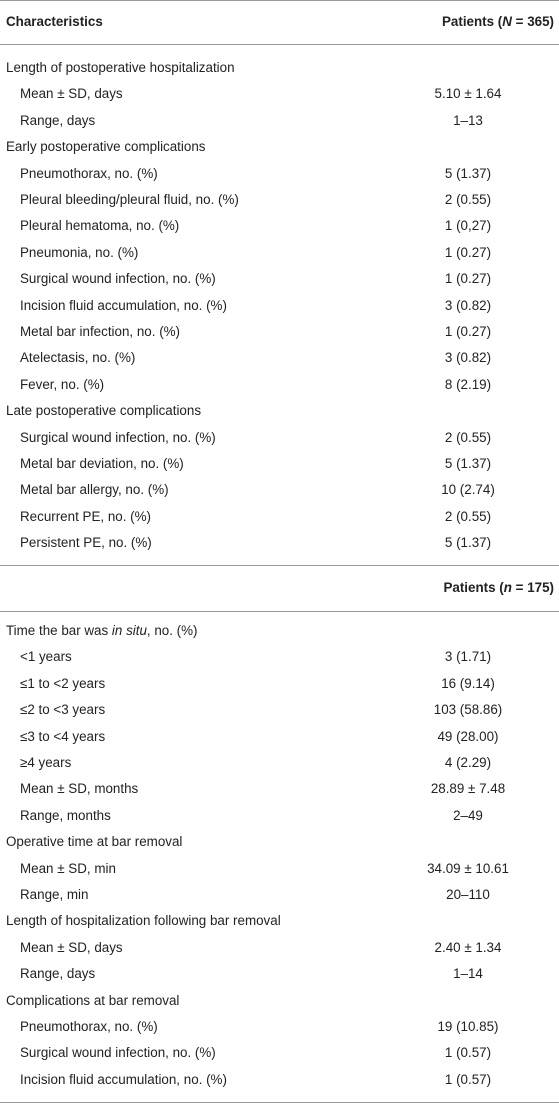 This screenshot has height=1106, width=559. Describe the element at coordinates (279, 684) in the screenshot. I see `table-row: ≤1 to <2 years 16 (9.14)` at that location.